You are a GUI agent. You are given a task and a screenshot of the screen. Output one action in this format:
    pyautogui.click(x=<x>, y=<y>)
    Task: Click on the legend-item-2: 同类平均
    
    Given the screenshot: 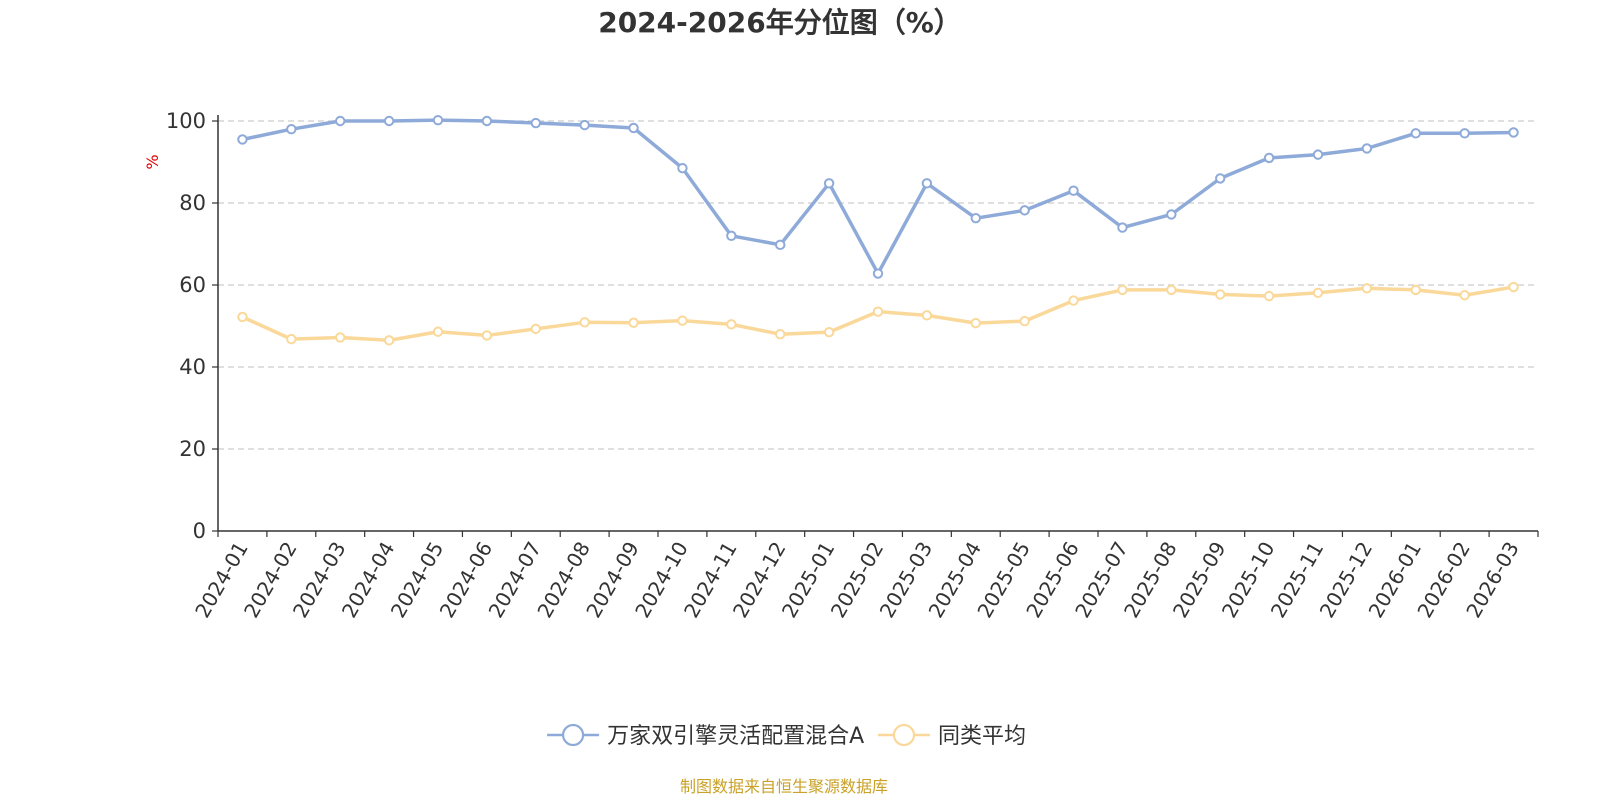 What is the action you would take?
    pyautogui.click(x=951, y=736)
    